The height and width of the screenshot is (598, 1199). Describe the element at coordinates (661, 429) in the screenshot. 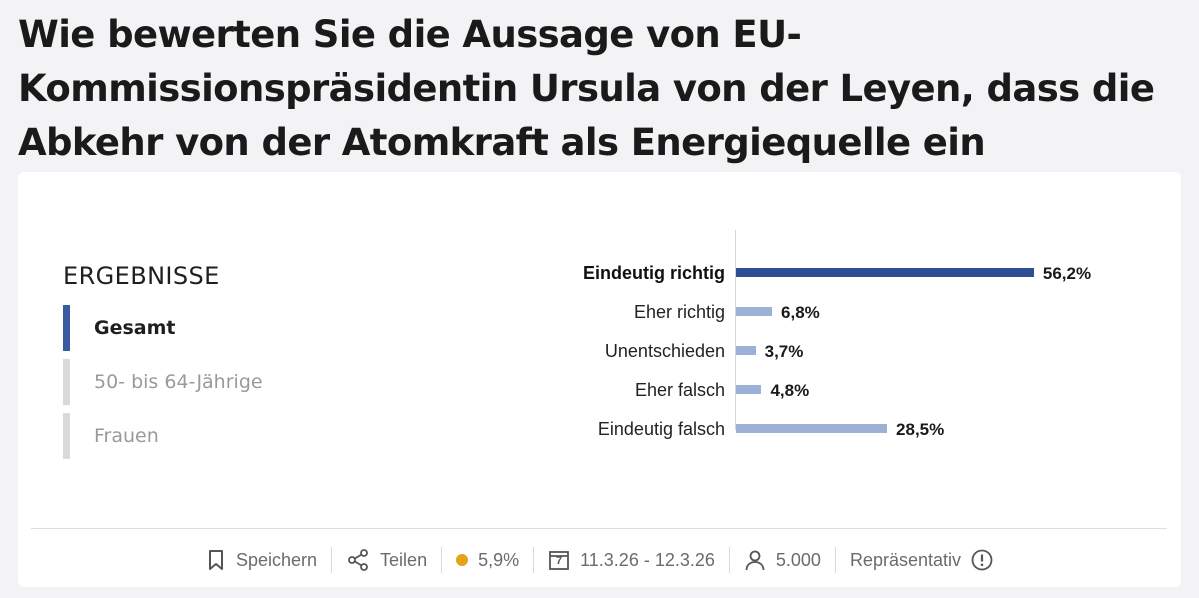

I see `bar-label: Eindeutig falsch` at that location.